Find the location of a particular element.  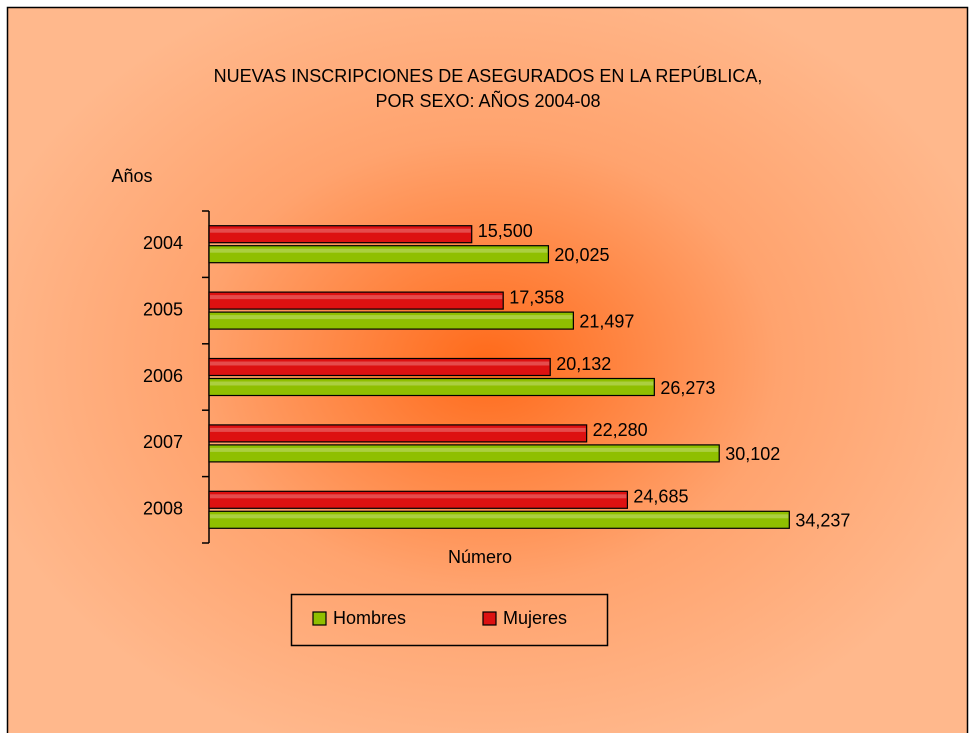

data-label: 15,500 is located at coordinates (505, 231).